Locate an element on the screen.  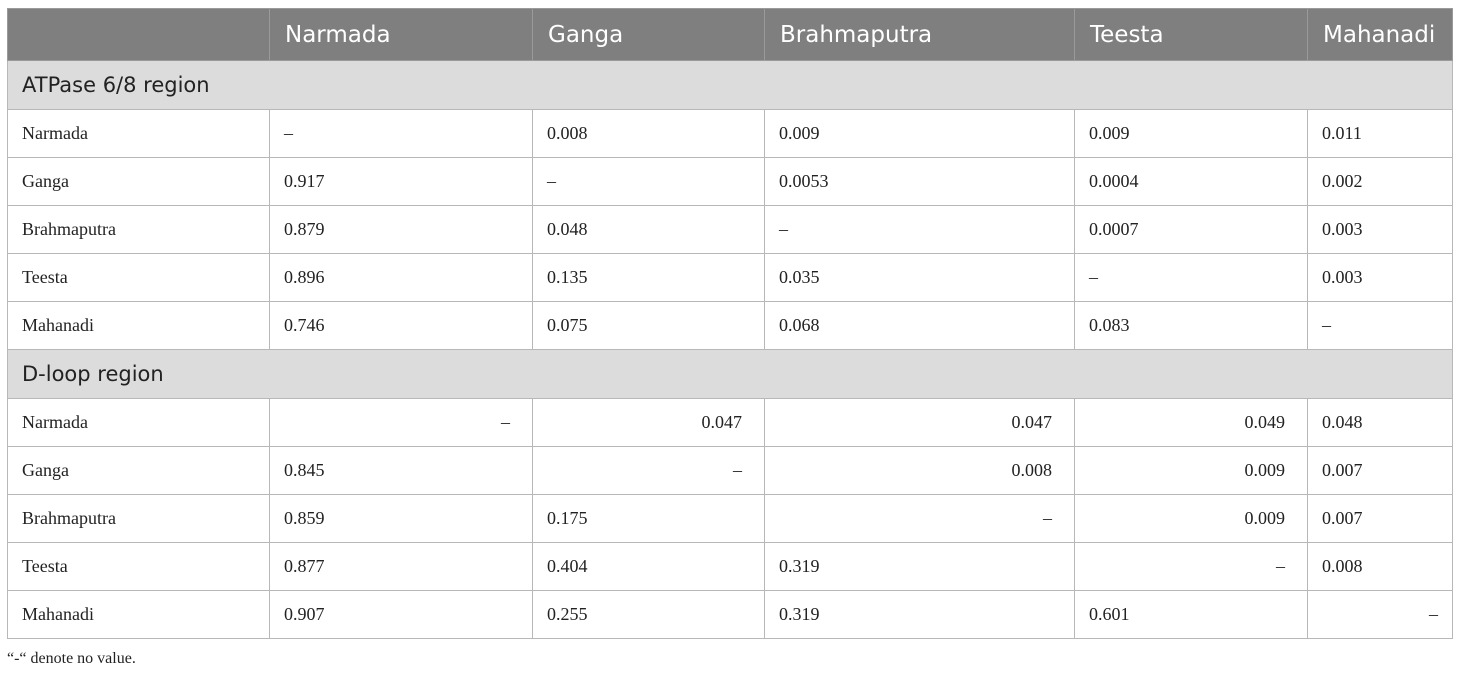
table-cell: 0.011 is located at coordinates (1380, 133).